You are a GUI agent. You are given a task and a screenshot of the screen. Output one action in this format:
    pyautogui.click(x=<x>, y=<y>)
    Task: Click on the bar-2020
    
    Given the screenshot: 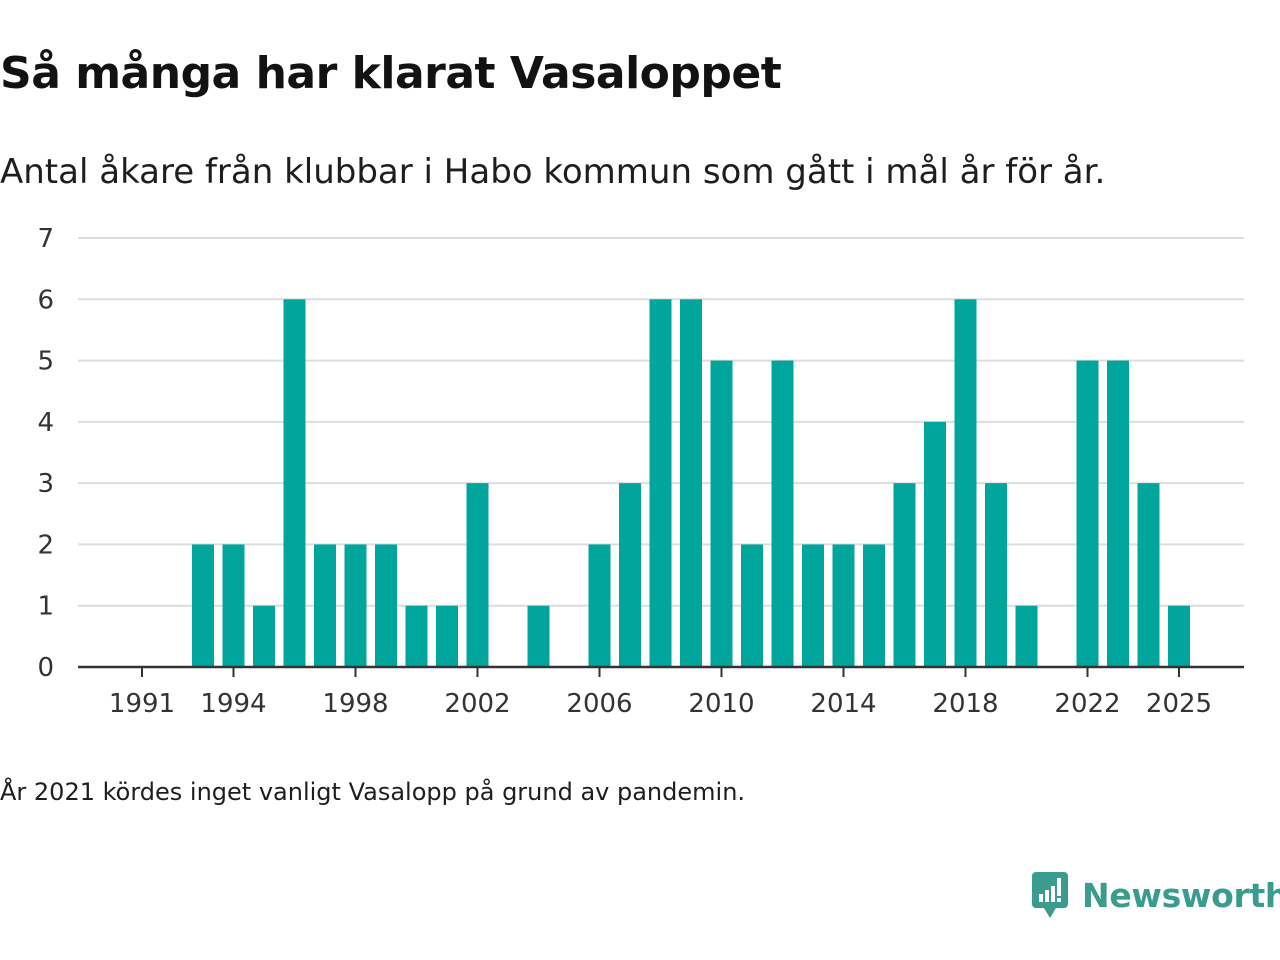 What is the action you would take?
    pyautogui.click(x=1026, y=636)
    